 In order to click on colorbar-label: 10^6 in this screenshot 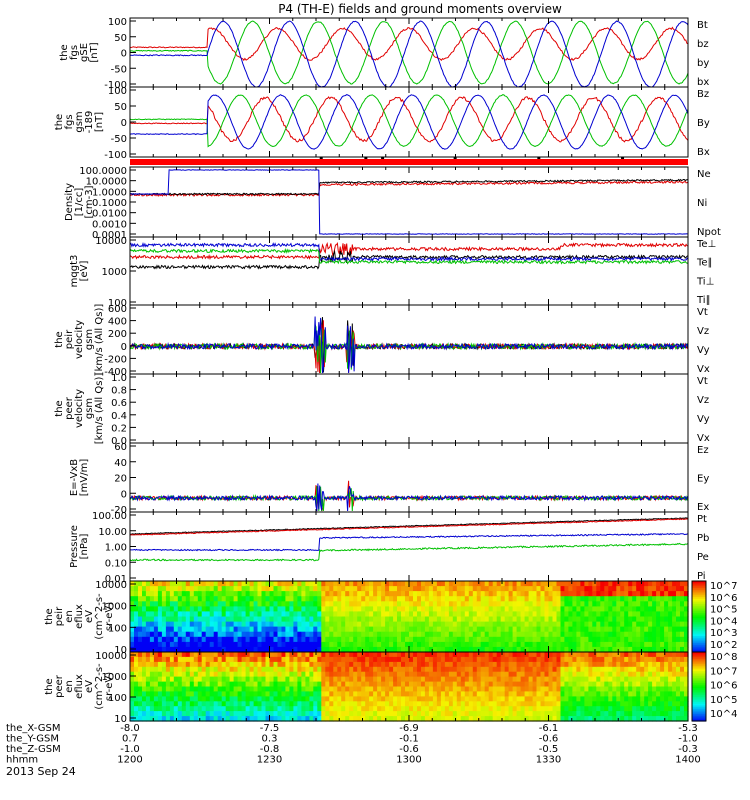, I will do `click(723, 598)`.